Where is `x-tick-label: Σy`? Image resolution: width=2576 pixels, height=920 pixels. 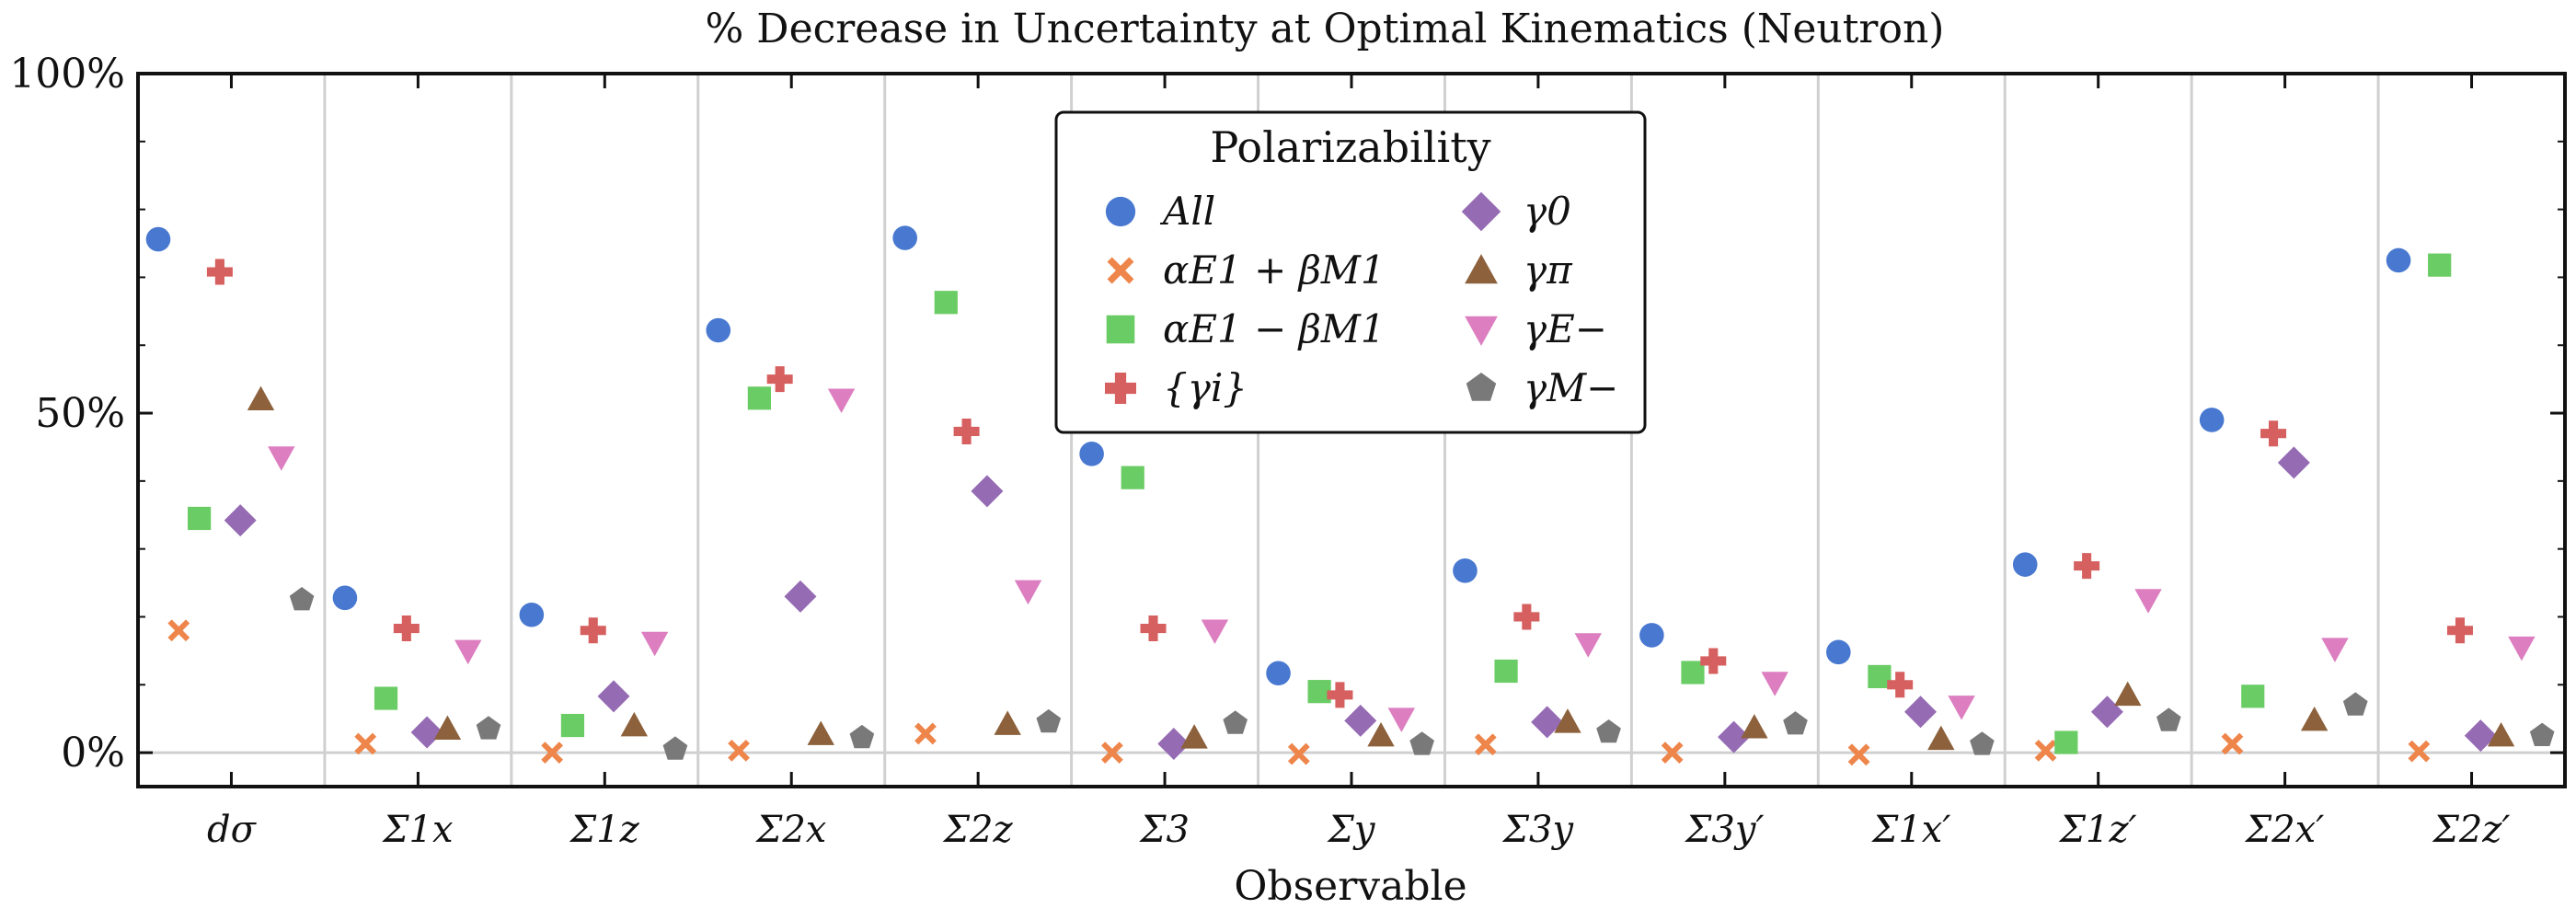 x-tick-label: Σy is located at coordinates (1351, 830).